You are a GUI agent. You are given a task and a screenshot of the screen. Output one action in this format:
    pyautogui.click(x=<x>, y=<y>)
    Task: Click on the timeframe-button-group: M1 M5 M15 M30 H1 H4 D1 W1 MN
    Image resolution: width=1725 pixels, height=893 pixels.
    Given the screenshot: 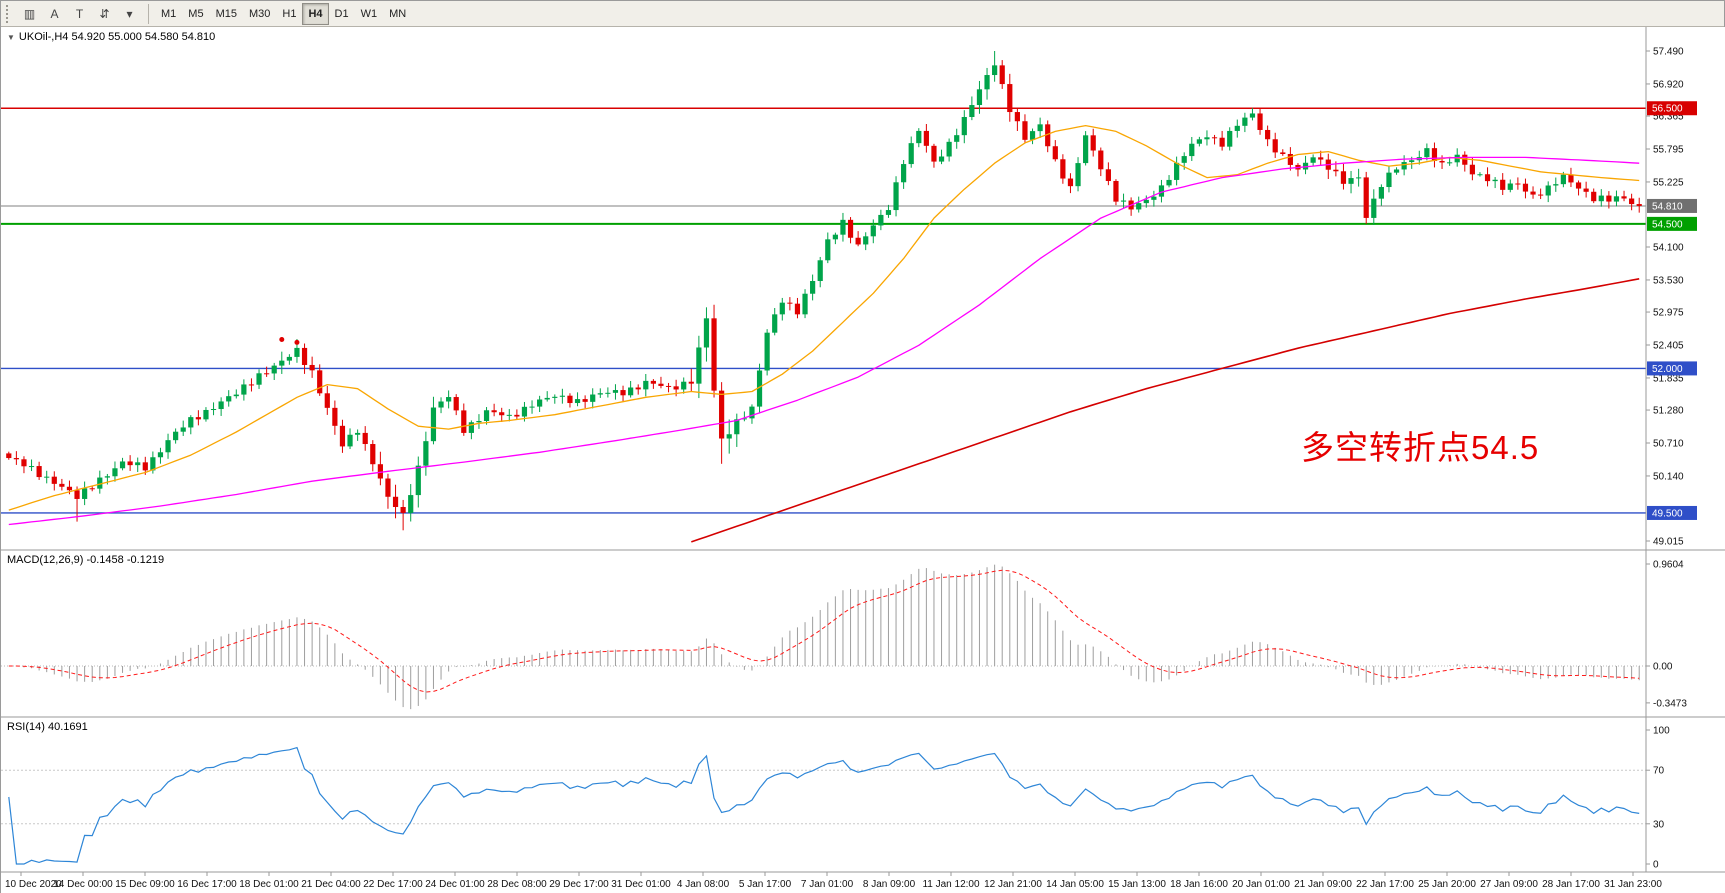 What is the action you would take?
    pyautogui.click(x=283, y=13)
    